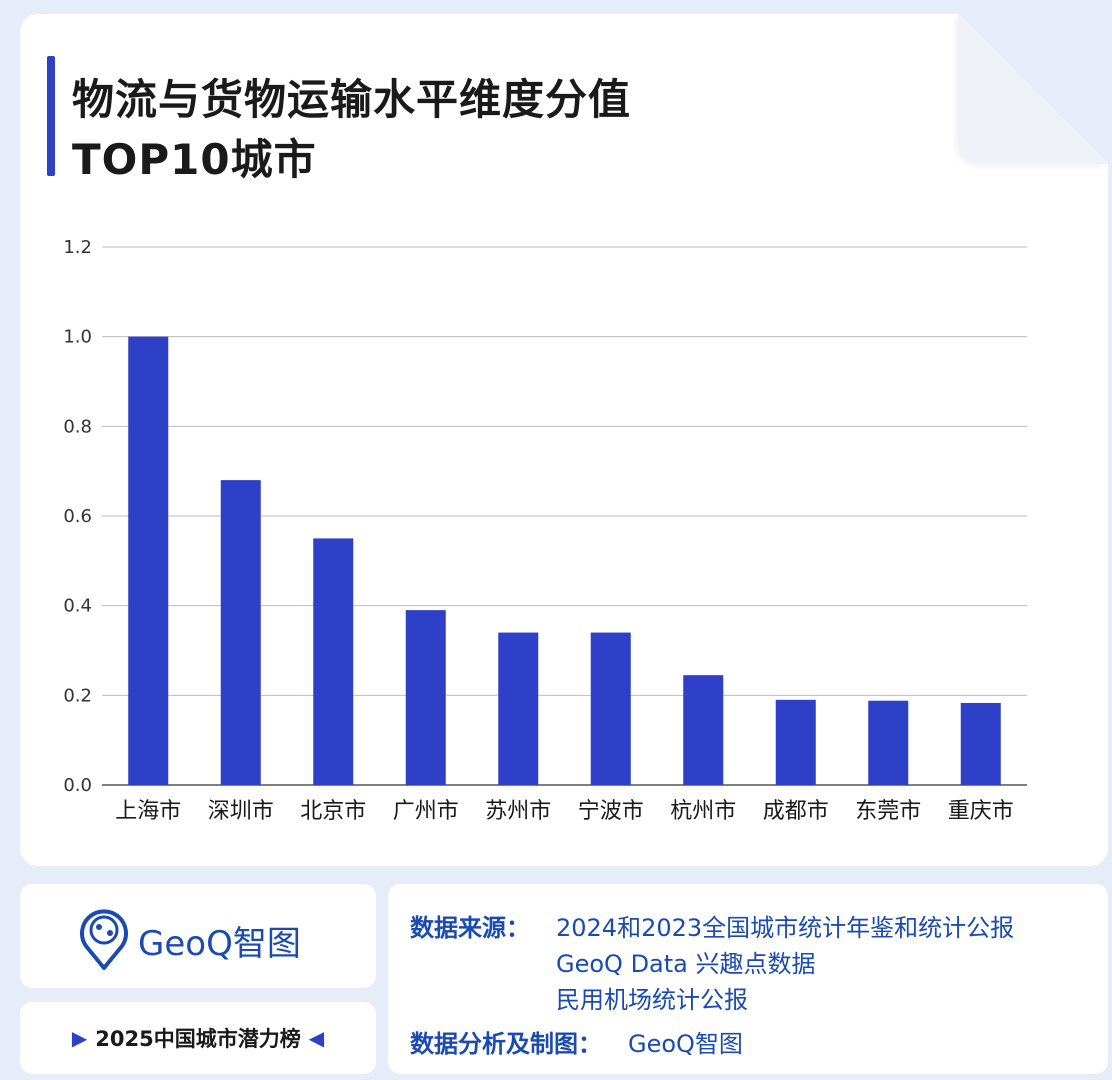 Image resolution: width=1112 pixels, height=1080 pixels. I want to click on x-category-label: 东莞市, so click(888, 811).